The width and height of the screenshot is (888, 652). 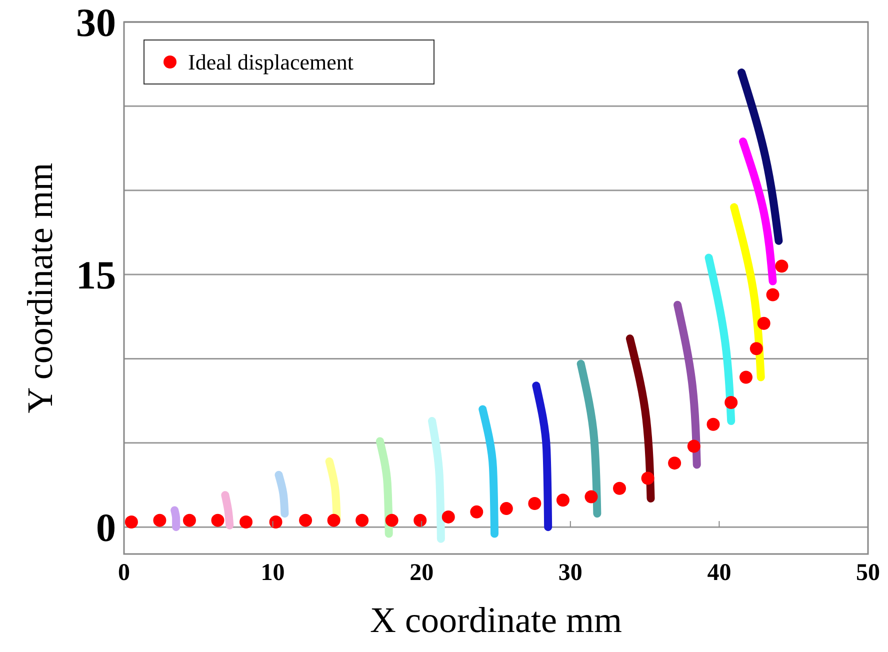 I want to click on y-tick-label: 30, so click(x=96, y=22).